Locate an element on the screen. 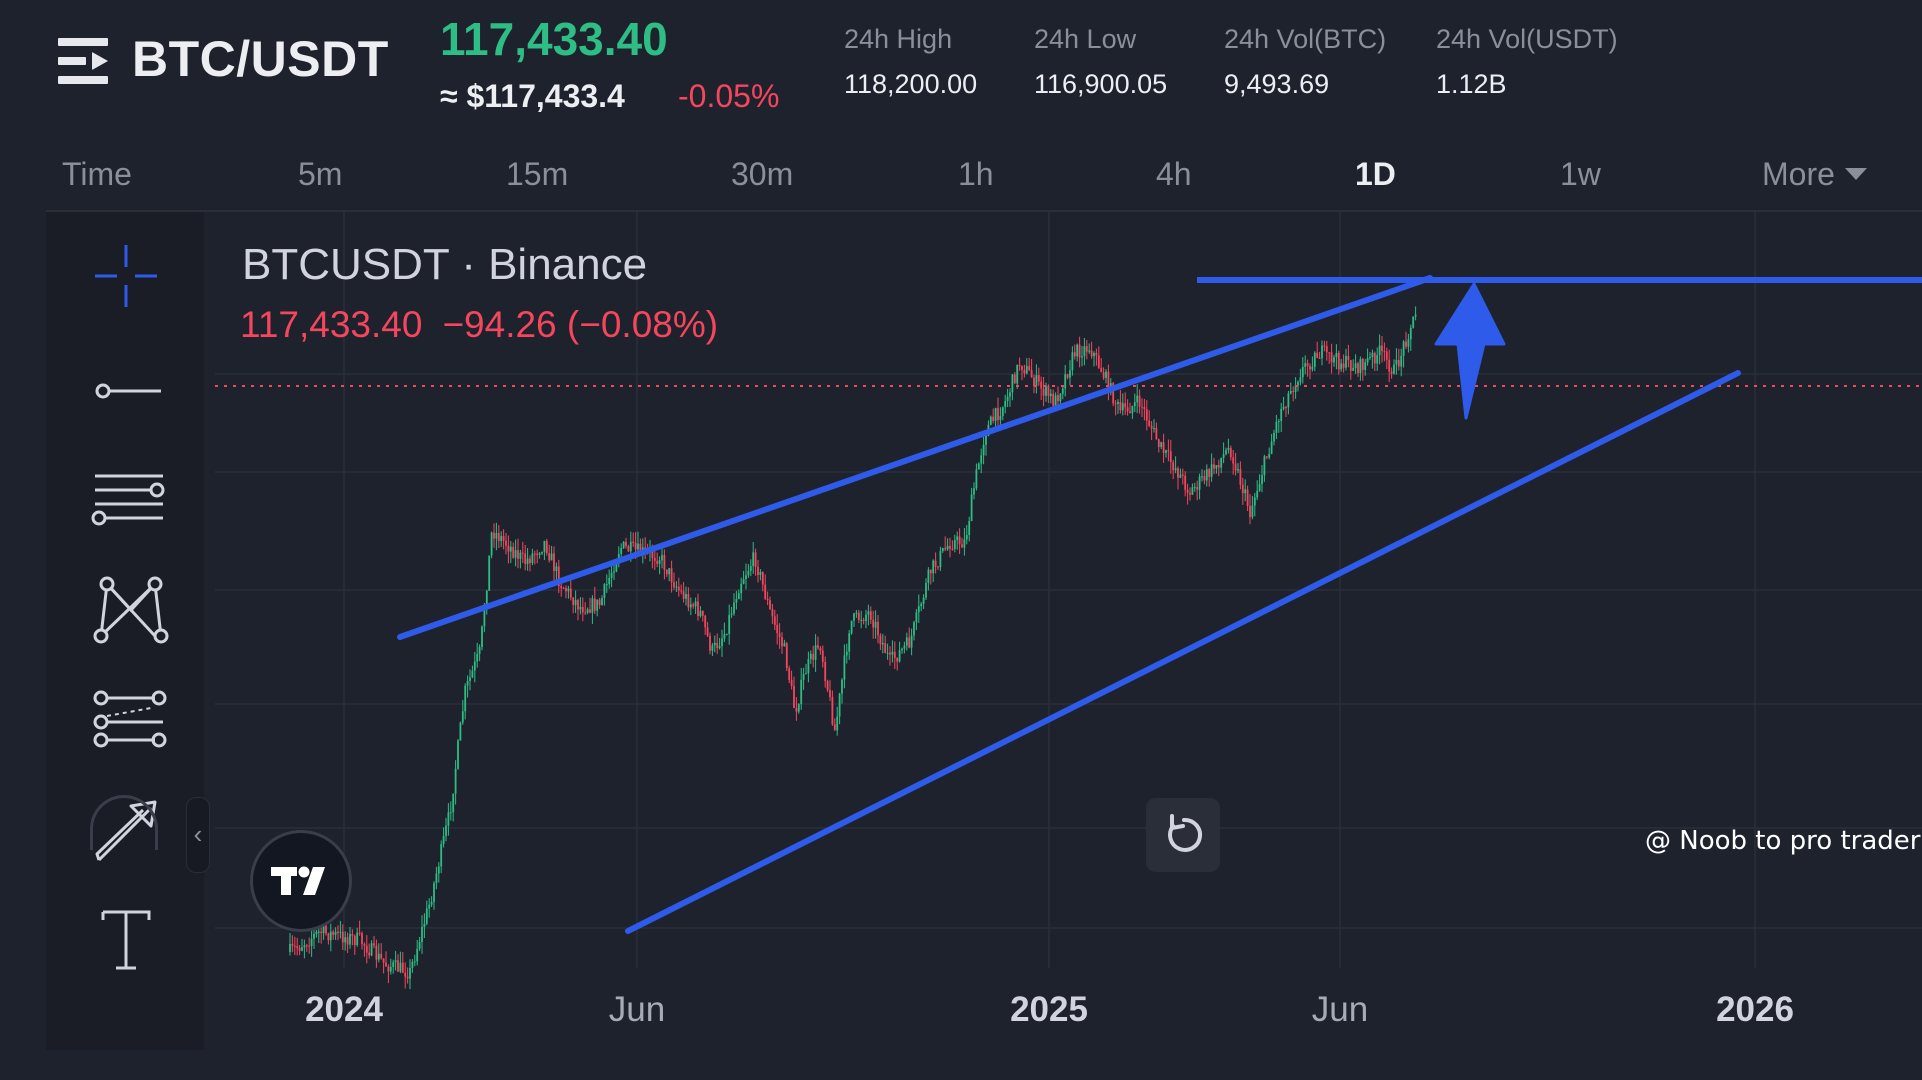 This screenshot has height=1080, width=1922. pair-title: BTC/USDT is located at coordinates (260, 59).